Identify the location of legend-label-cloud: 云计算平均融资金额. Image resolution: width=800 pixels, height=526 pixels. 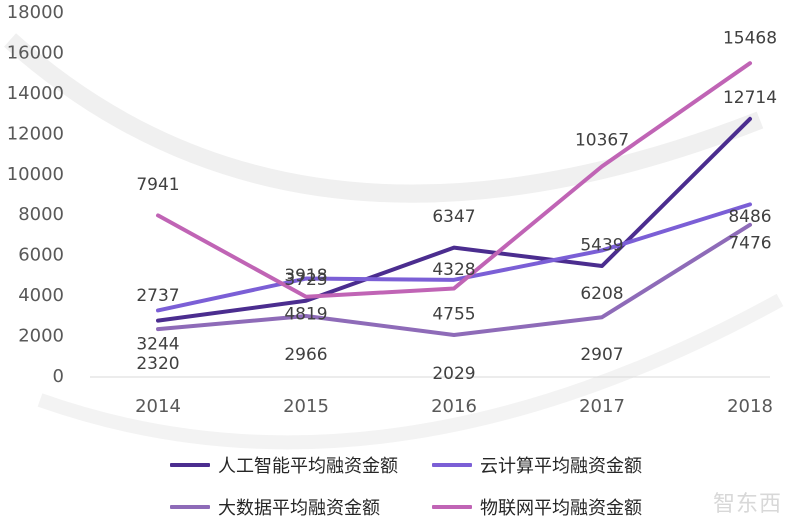
(561, 466).